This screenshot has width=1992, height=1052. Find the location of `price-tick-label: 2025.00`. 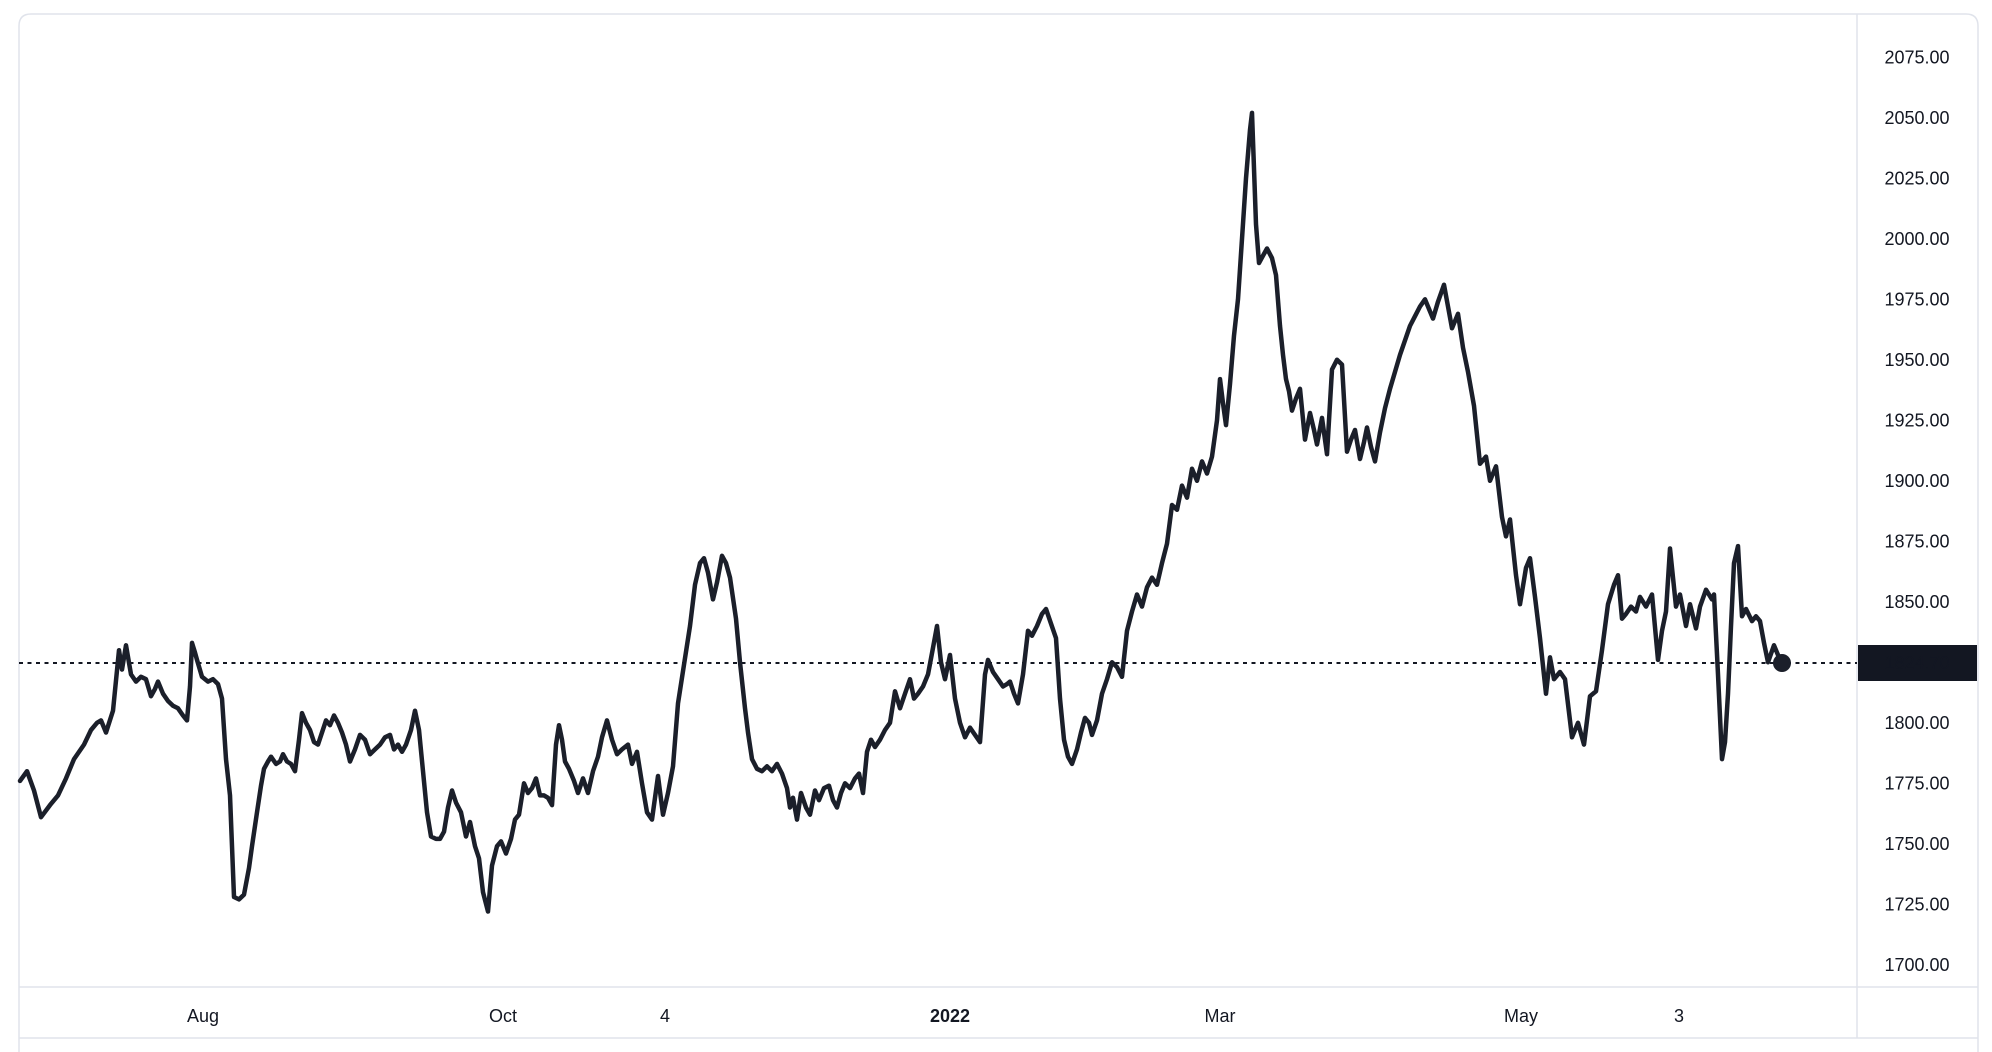

price-tick-label: 2025.00 is located at coordinates (1916, 178).